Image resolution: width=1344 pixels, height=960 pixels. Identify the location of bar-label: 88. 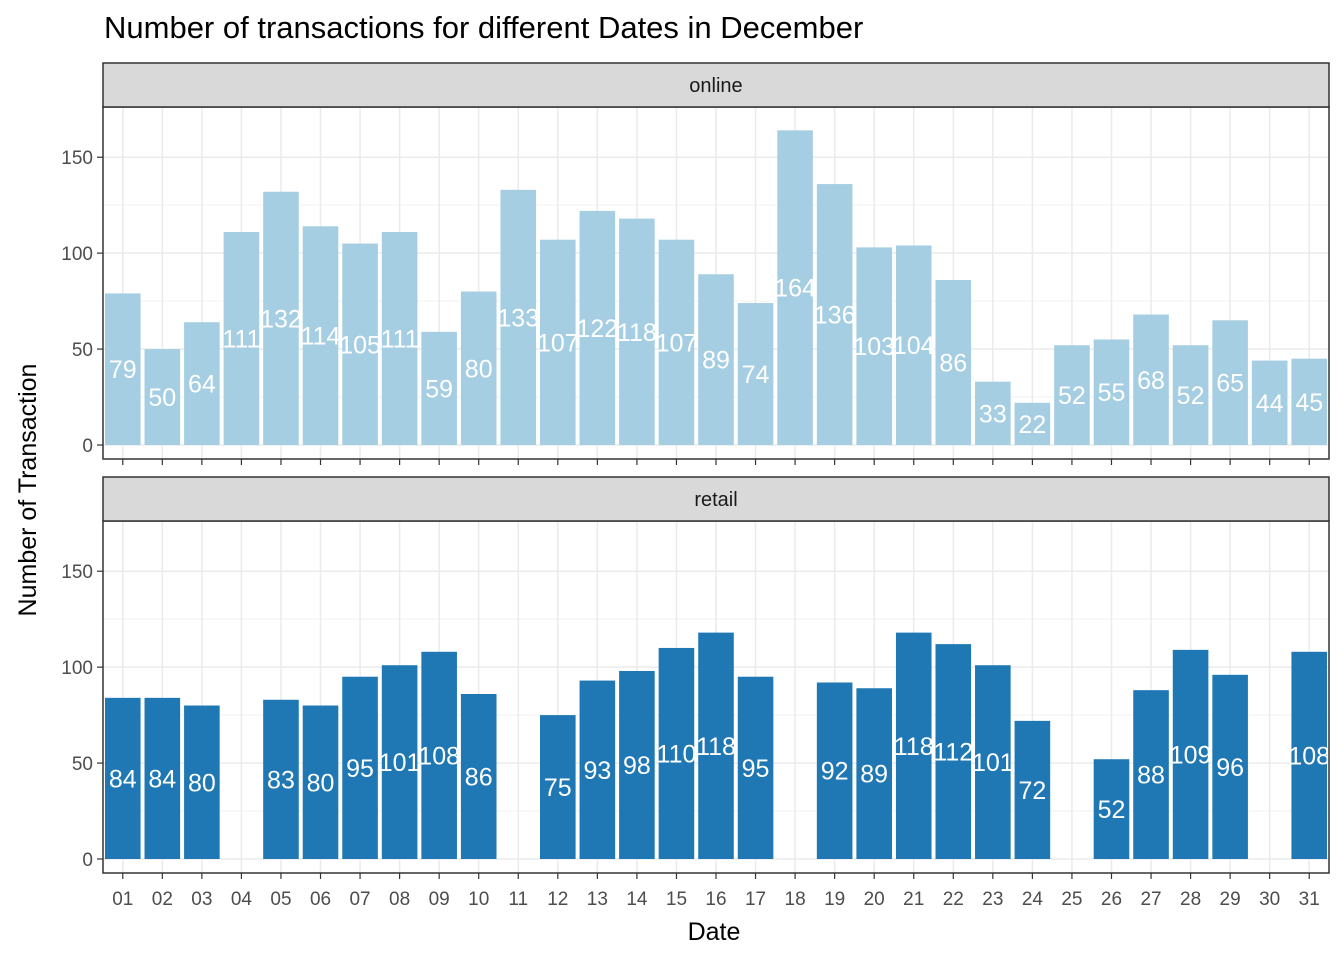
(1151, 776).